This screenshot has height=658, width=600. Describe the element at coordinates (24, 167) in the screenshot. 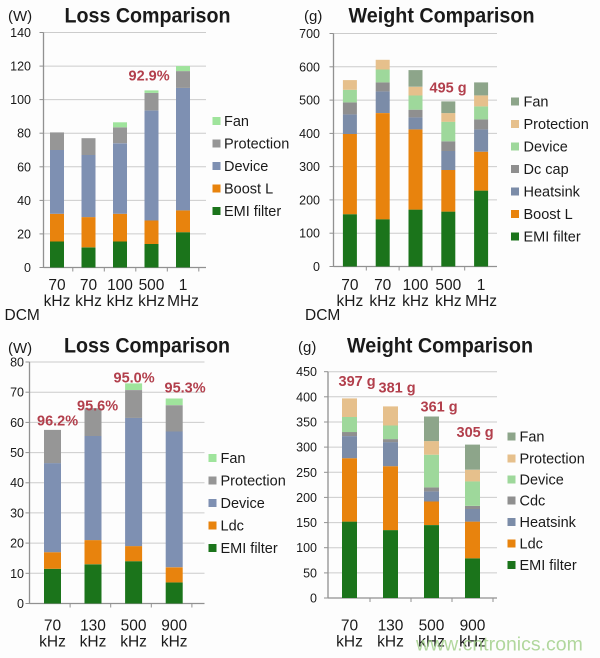

I see `svg-text: 60` at that location.